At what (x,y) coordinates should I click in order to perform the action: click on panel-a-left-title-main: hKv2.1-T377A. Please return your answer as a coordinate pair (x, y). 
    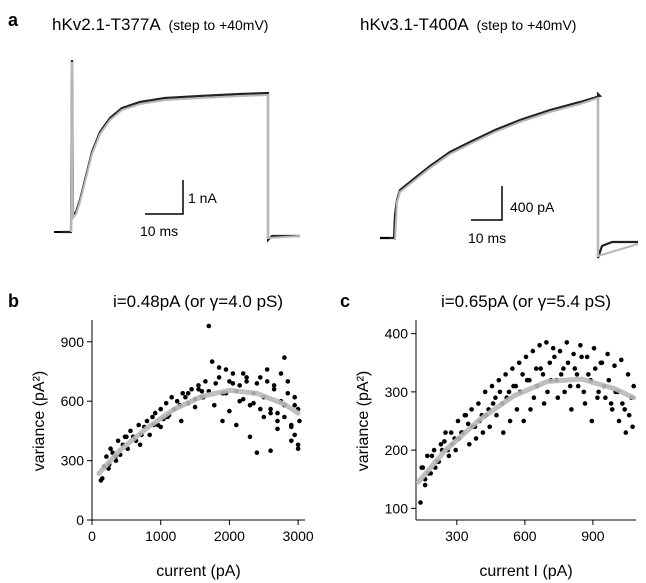
    Looking at the image, I should click on (106, 24).